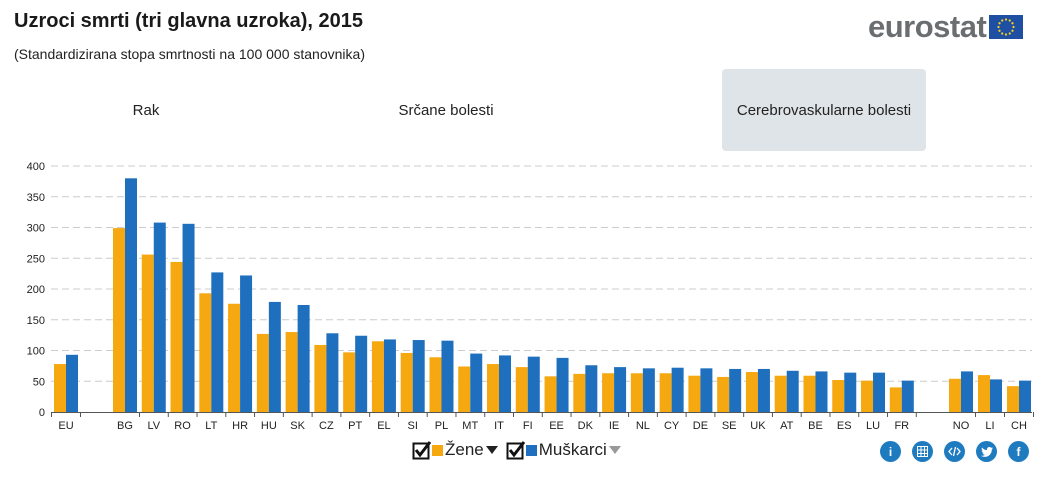 The image size is (1043, 492). What do you see at coordinates (961, 426) in the screenshot?
I see `x-tick-label: NO` at bounding box center [961, 426].